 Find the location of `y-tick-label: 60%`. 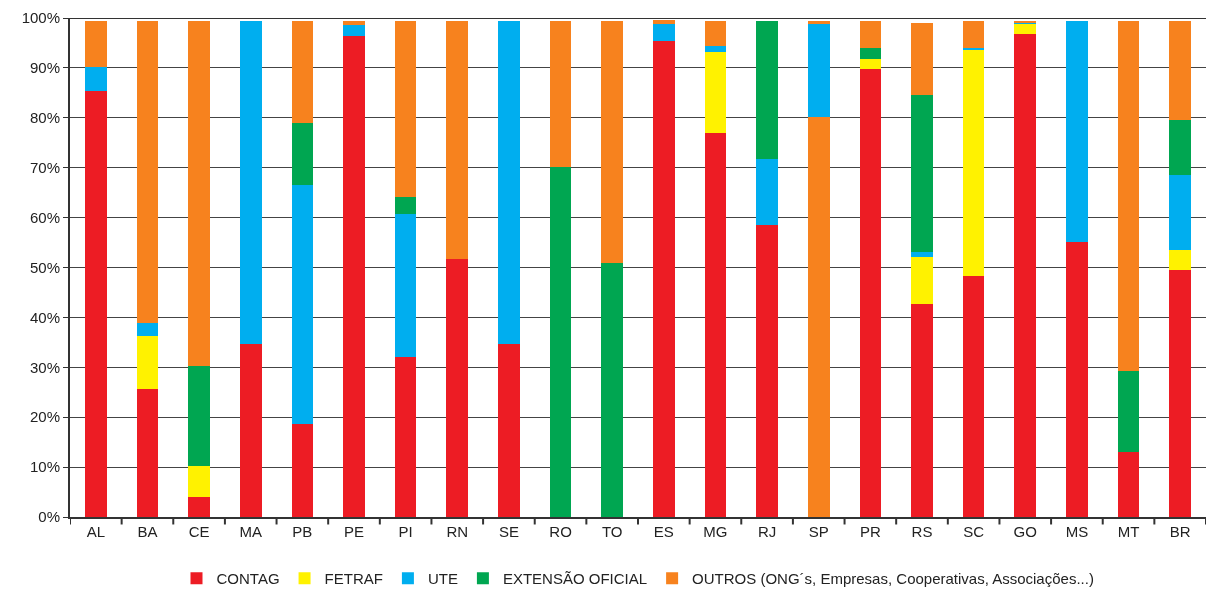

y-tick-label: 60% is located at coordinates (44, 217).